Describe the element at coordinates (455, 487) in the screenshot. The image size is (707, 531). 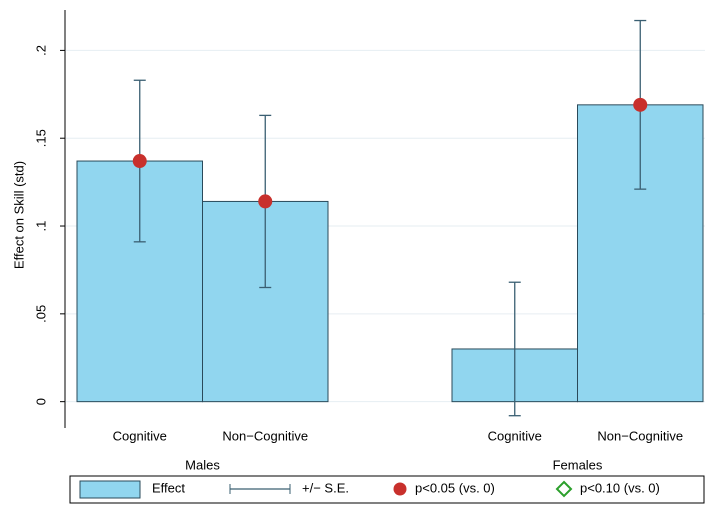
I see `legend-label: p<0.05 (vs. 0)` at that location.